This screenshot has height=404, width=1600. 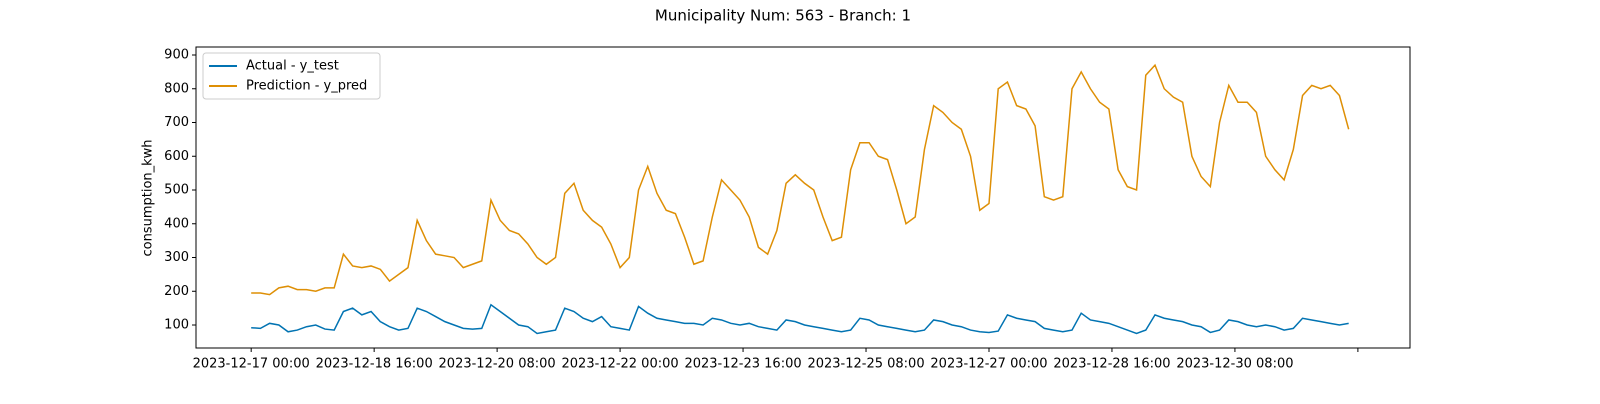 What do you see at coordinates (148, 197) in the screenshot?
I see `y-axis-label: consumption_kwh` at bounding box center [148, 197].